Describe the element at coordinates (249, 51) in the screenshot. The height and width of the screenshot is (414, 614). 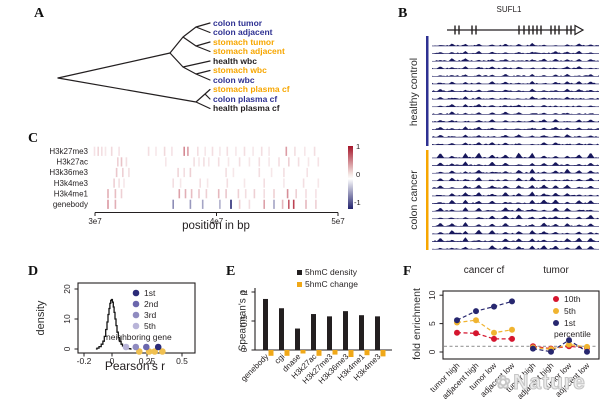
I see `tree-tip-label: stomach adjacent` at that location.